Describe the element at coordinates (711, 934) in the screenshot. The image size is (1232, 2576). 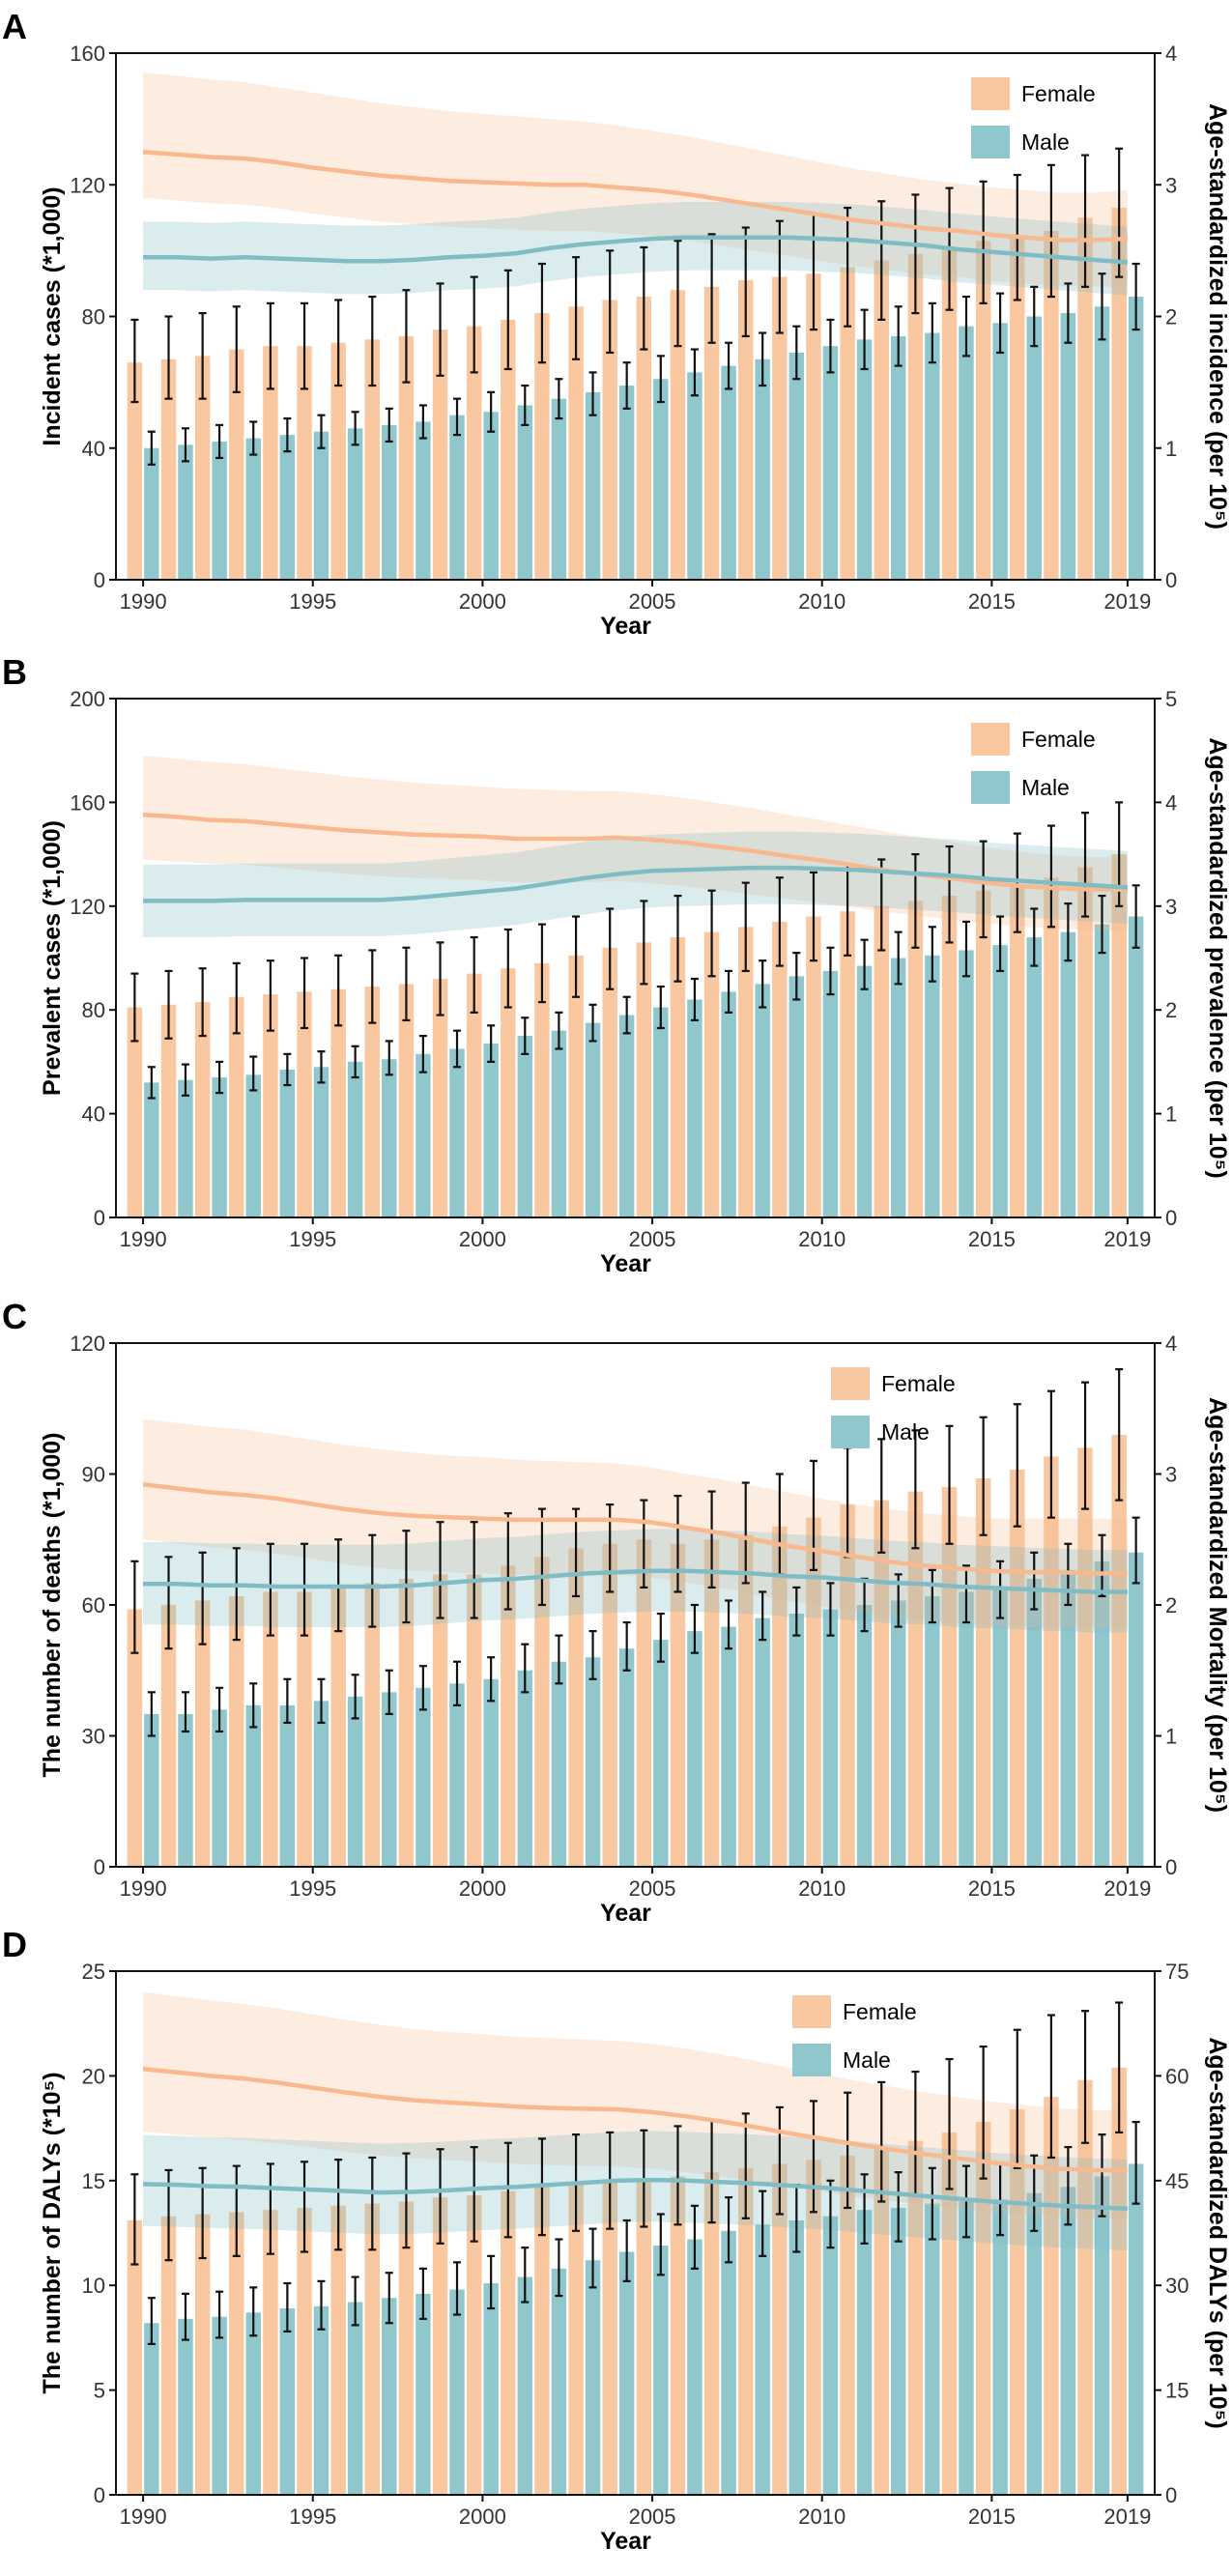
I see `errorbar-female-2007` at that location.